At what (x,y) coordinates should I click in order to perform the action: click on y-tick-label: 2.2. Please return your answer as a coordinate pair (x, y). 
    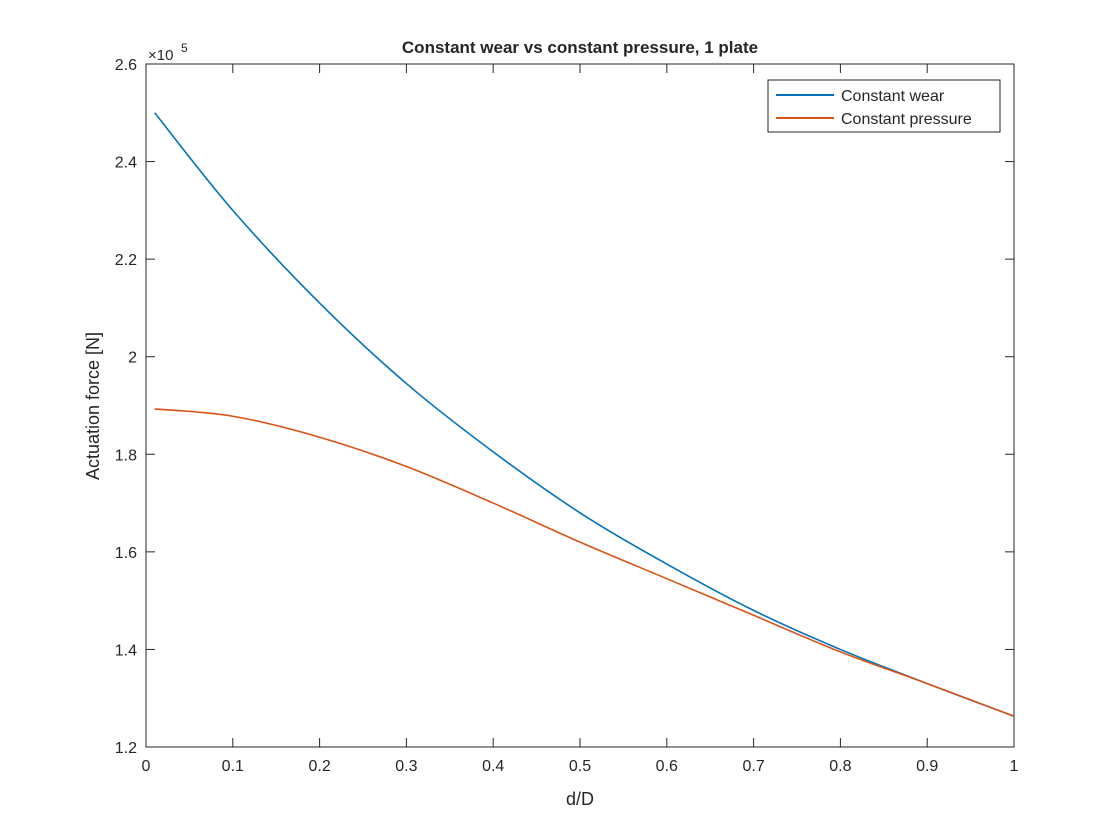
    Looking at the image, I should click on (126, 260).